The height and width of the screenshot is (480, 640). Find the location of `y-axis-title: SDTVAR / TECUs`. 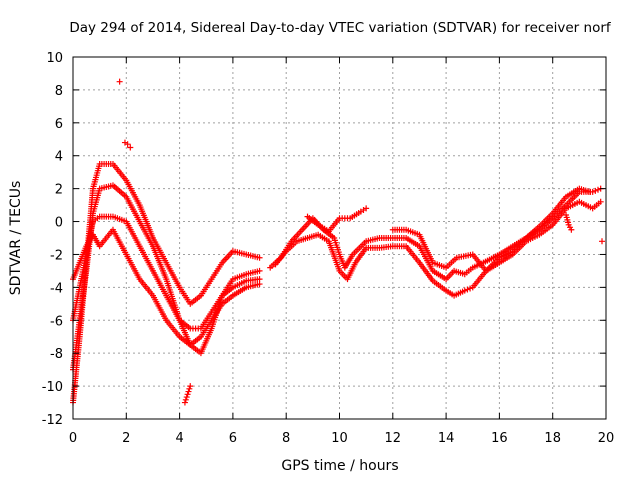

y-axis-title: SDTVAR / TECUs is located at coordinates (16, 238).